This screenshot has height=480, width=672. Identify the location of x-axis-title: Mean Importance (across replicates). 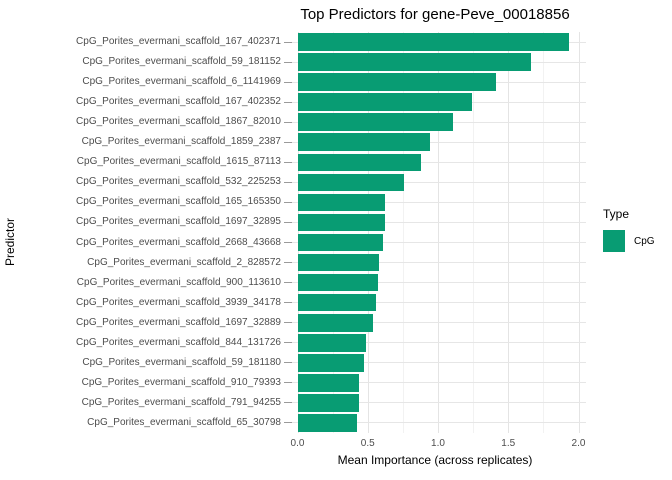
(435, 460).